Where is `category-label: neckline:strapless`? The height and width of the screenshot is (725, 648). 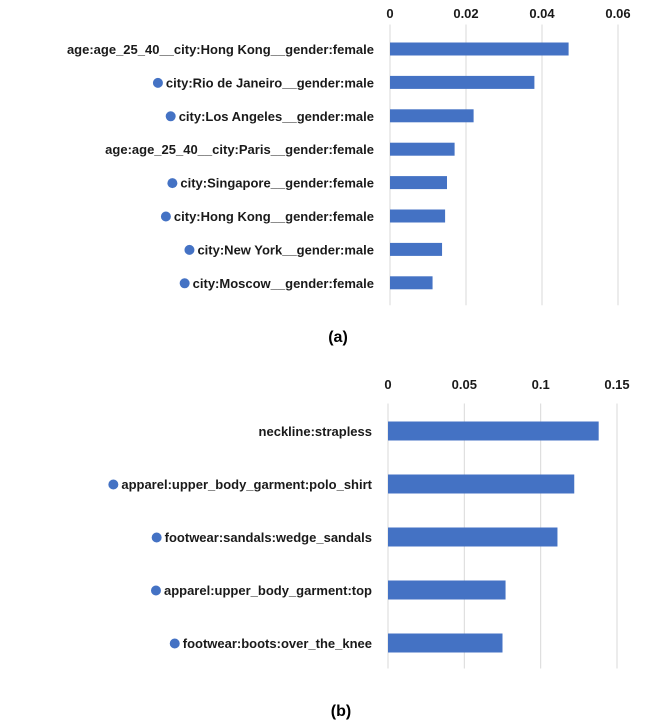 category-label: neckline:strapless is located at coordinates (315, 431).